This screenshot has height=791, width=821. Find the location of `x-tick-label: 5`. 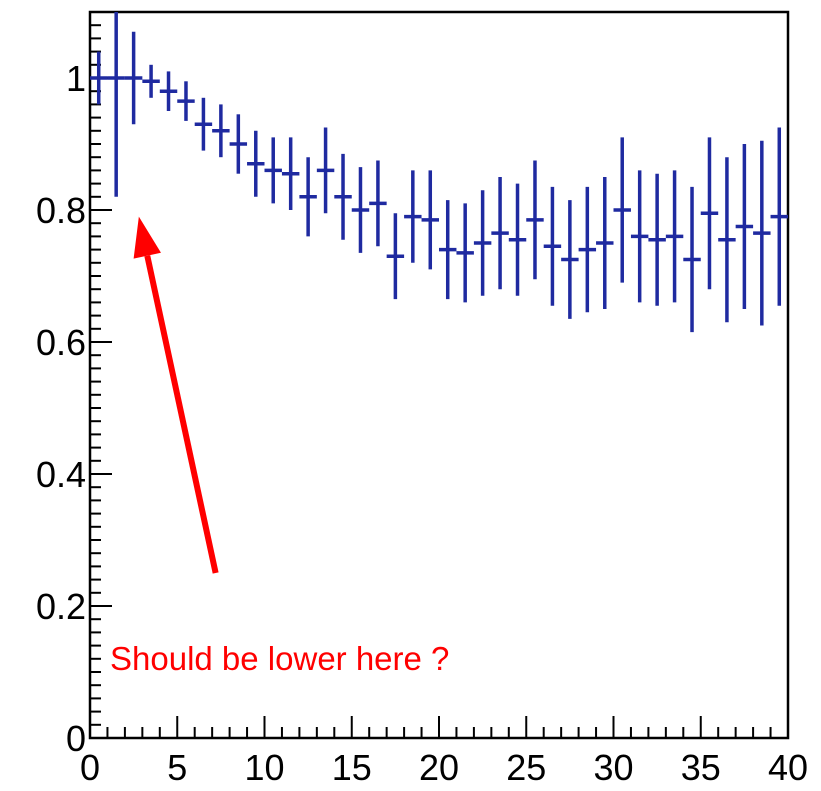

x-tick-label: 5 is located at coordinates (177, 767).